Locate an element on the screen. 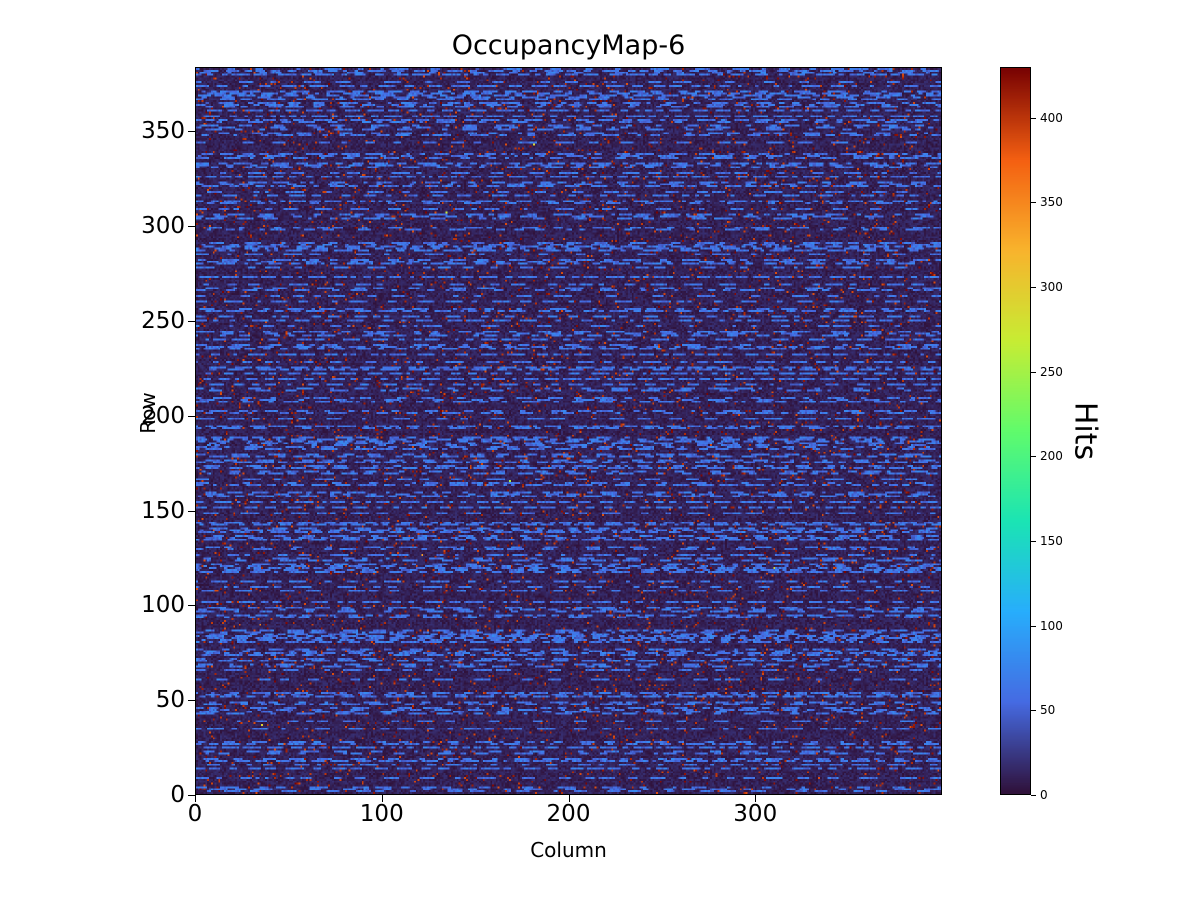 The image size is (1200, 900). x-tick-label: 300 is located at coordinates (755, 814).